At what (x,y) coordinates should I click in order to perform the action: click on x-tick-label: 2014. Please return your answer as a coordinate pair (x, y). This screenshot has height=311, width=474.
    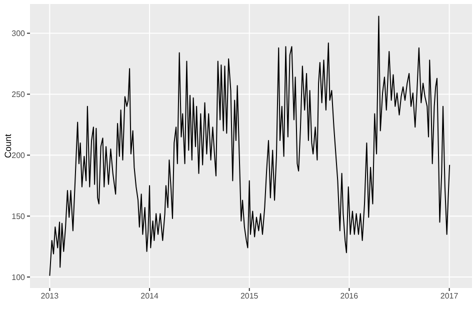
    Looking at the image, I should click on (149, 296).